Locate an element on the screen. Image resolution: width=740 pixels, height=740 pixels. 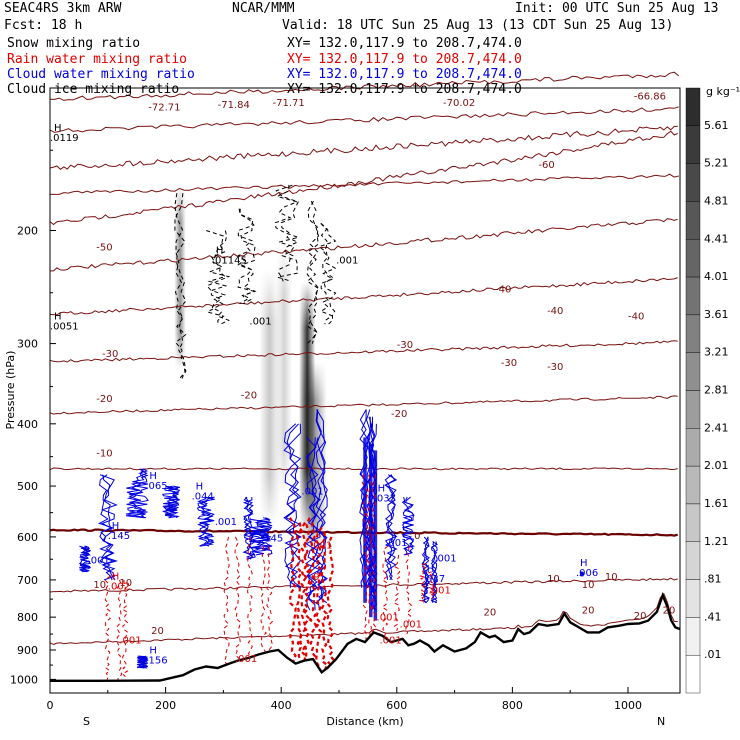
x-tick-label: 400 is located at coordinates (281, 705).